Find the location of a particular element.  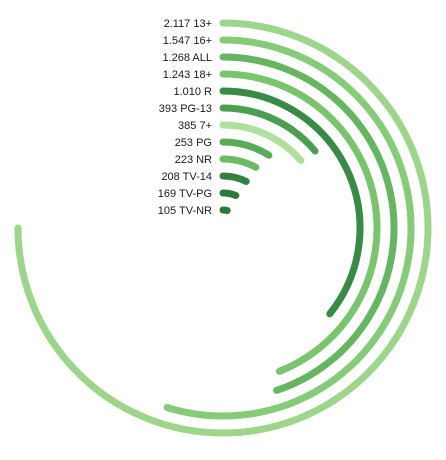

label-tv-pg: 169 TV-PG is located at coordinates (185, 194).